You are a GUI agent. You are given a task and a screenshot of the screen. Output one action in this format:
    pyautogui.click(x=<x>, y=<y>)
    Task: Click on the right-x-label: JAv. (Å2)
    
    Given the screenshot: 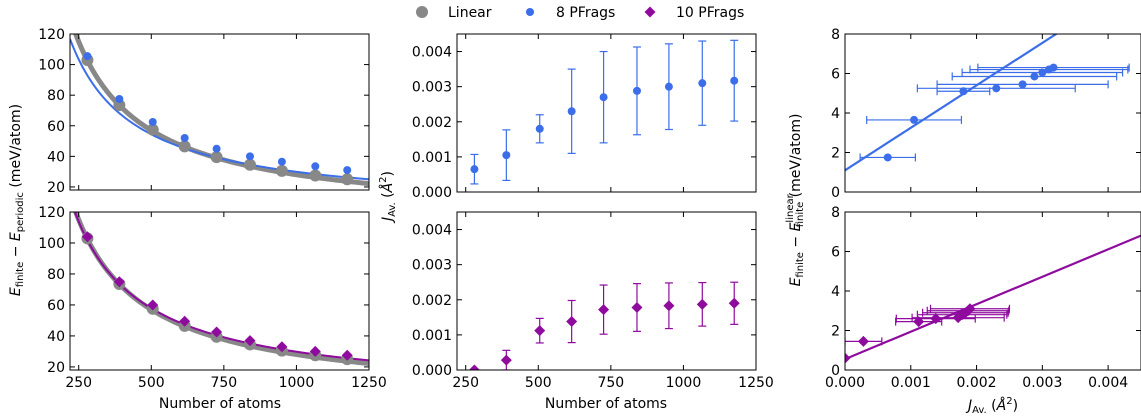 What is the action you would take?
    pyautogui.click(x=991, y=406)
    